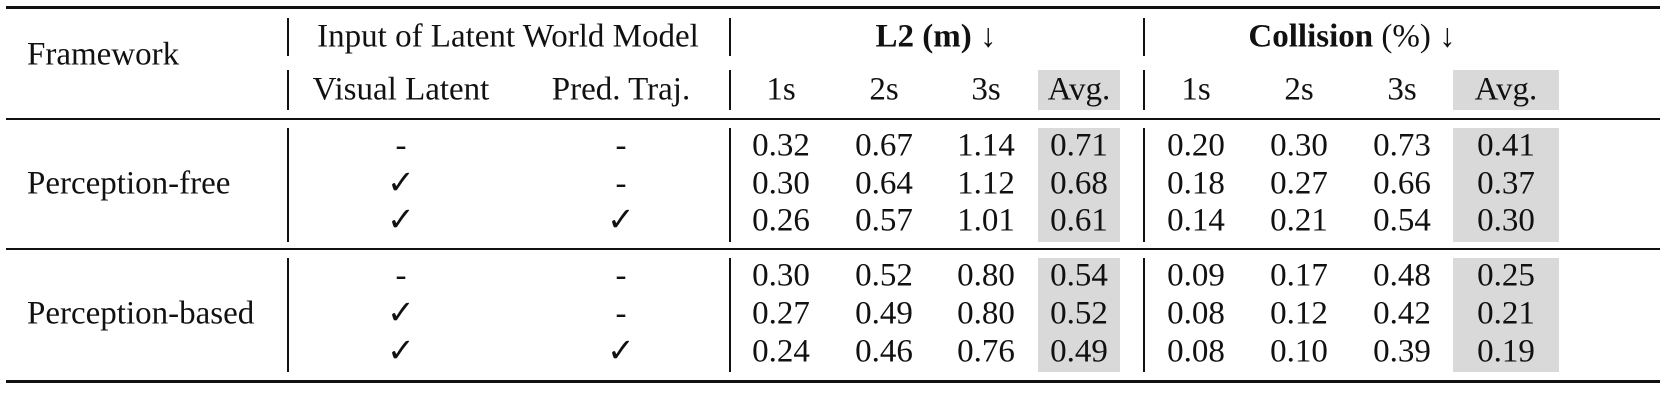  I want to click on header-rule, so click(833, 119).